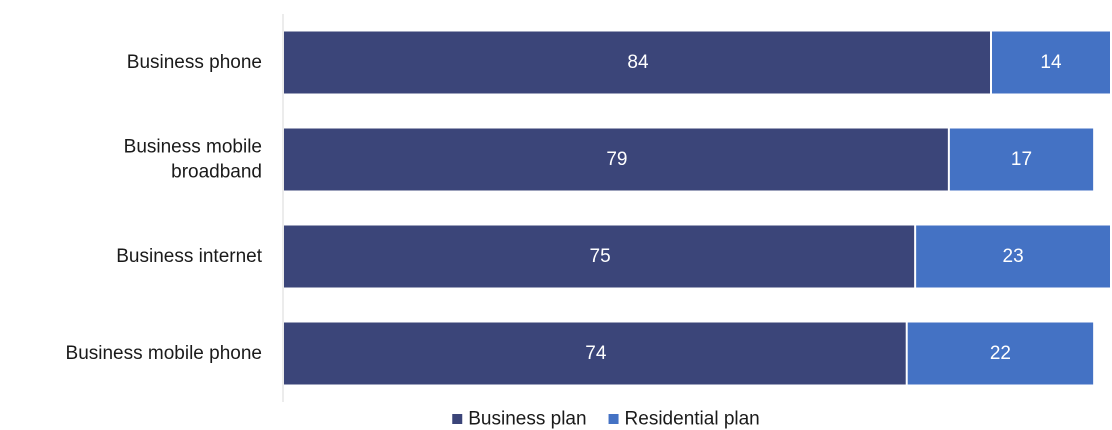 The width and height of the screenshot is (1112, 430). I want to click on data-label: 84, so click(638, 62).